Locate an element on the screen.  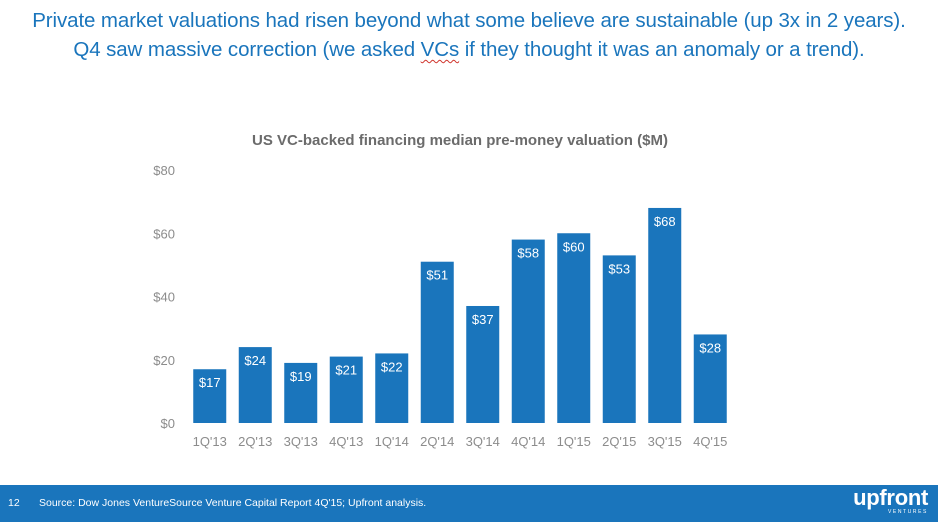
x-tick-label: 4Q'13 is located at coordinates (346, 441).